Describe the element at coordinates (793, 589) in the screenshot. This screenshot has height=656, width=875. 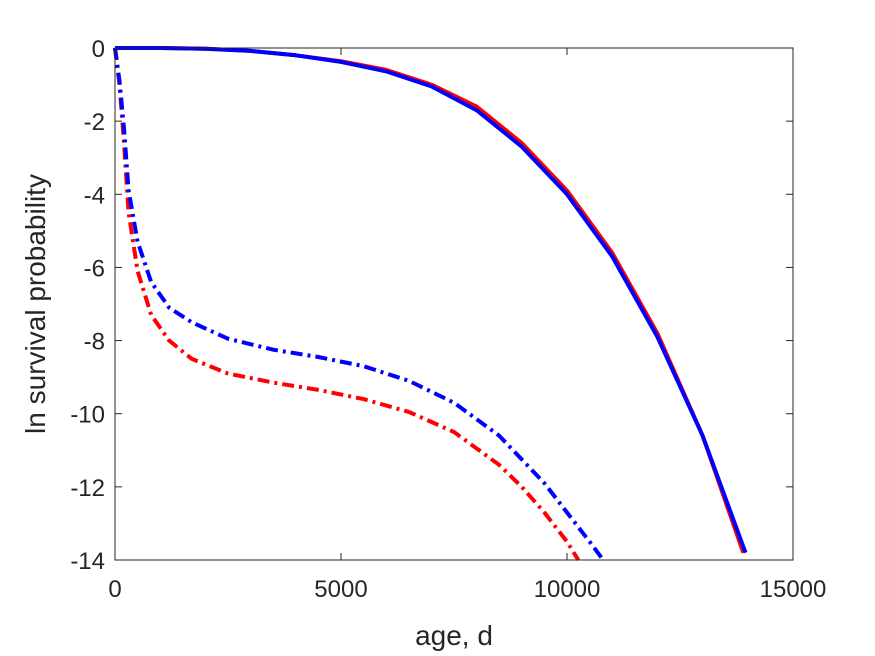
I see `x-tick-label: 15000` at that location.